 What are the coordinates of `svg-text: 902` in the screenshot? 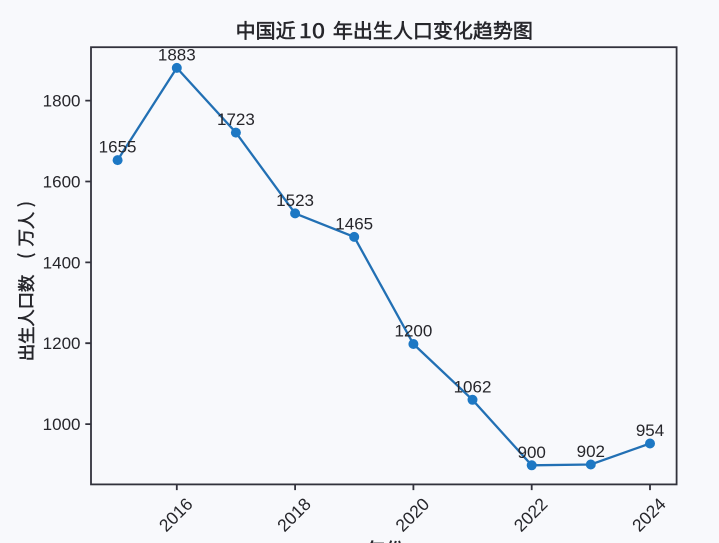 It's located at (591, 451).